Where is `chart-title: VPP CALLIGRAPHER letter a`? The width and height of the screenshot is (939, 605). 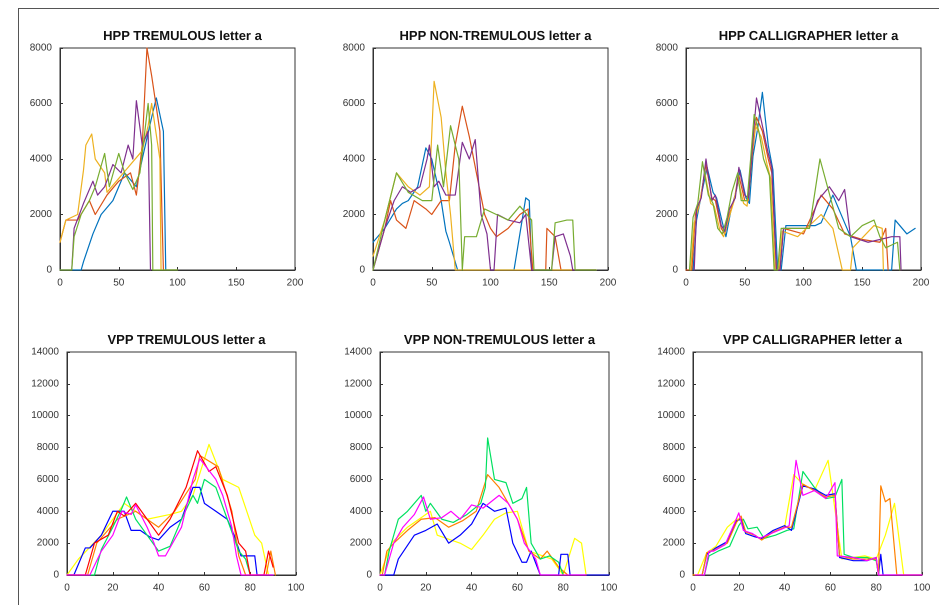 chart-title: VPP CALLIGRAPHER letter a is located at coordinates (813, 339).